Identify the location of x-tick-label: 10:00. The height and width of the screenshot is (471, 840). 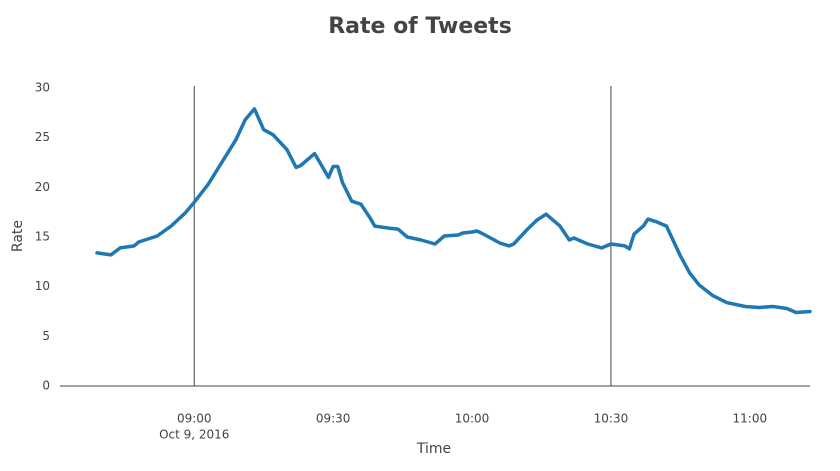
(472, 419).